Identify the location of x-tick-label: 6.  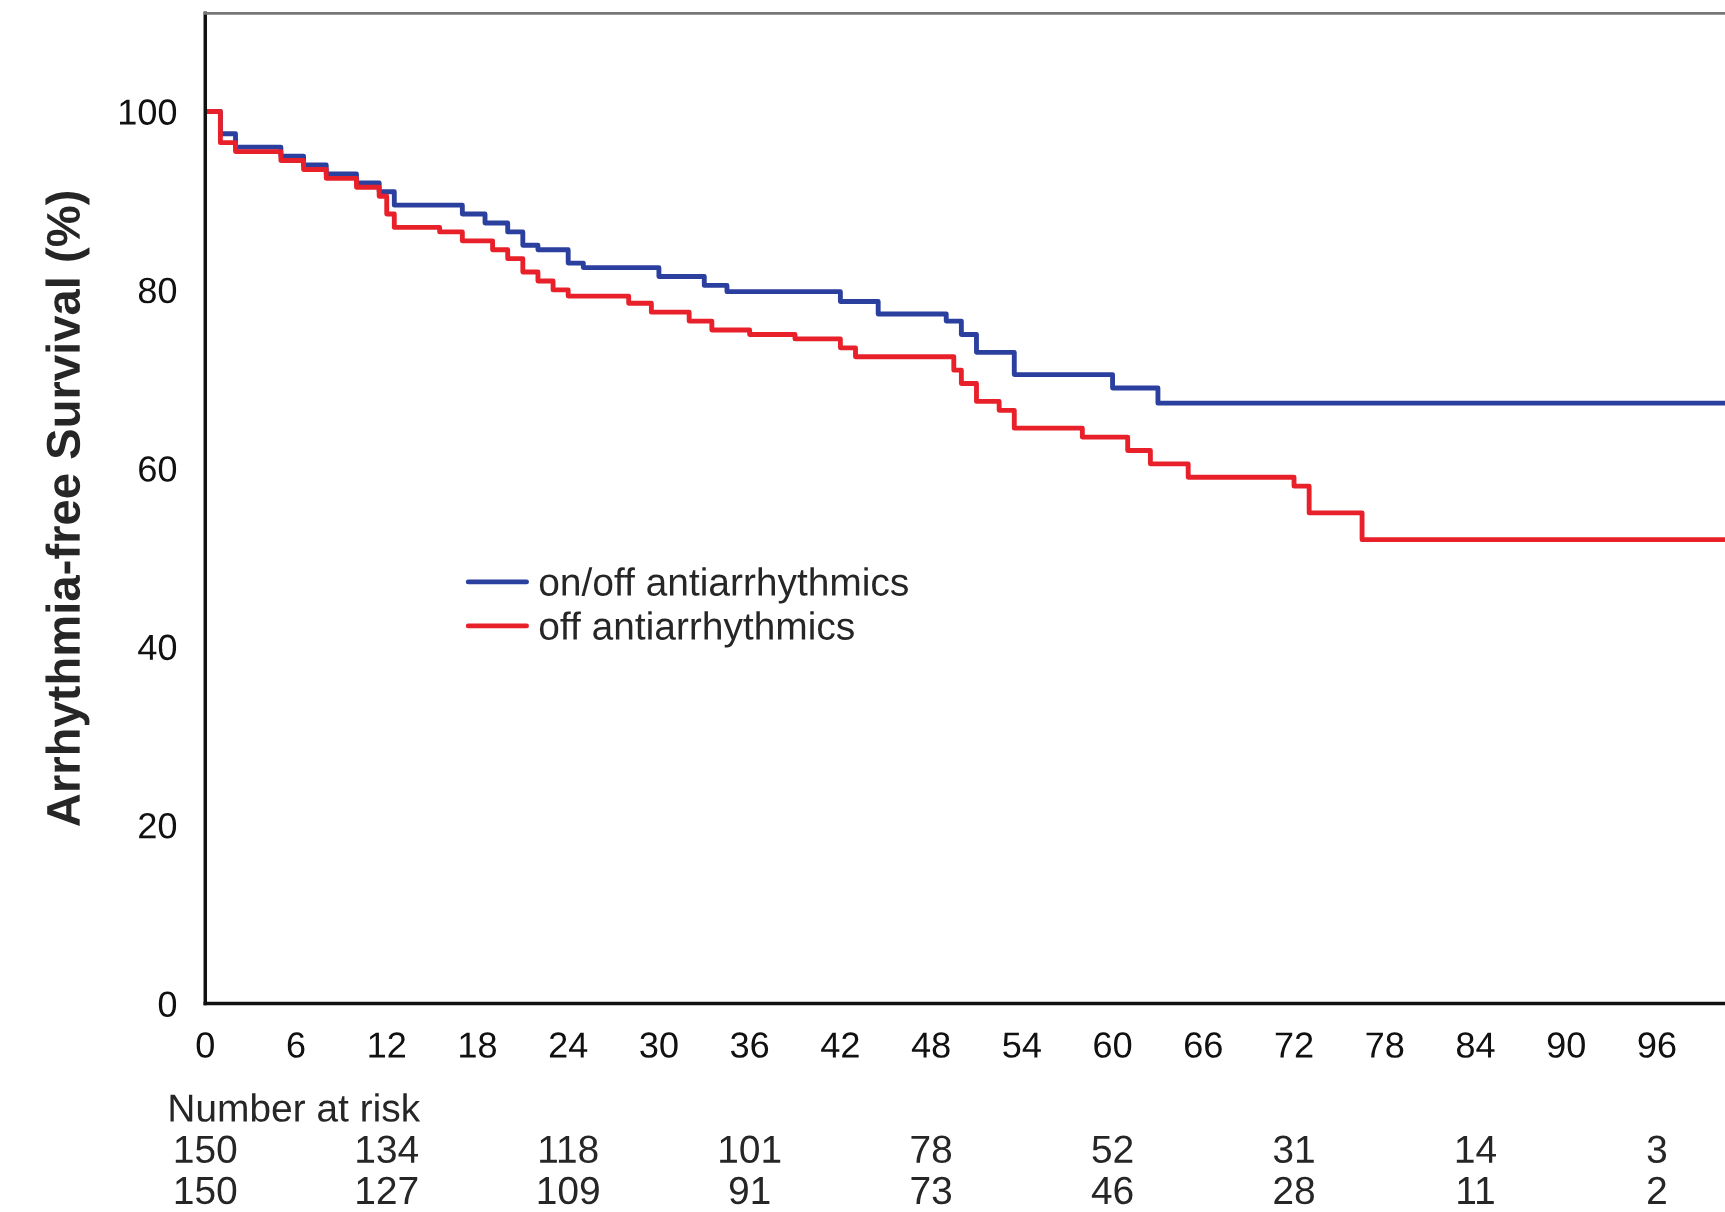
(296, 1045).